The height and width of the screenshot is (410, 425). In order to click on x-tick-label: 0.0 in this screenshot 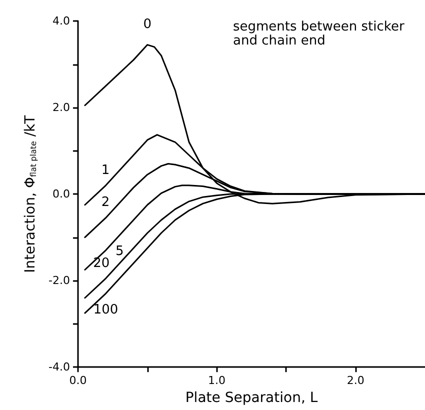, I will do `click(78, 381)`.